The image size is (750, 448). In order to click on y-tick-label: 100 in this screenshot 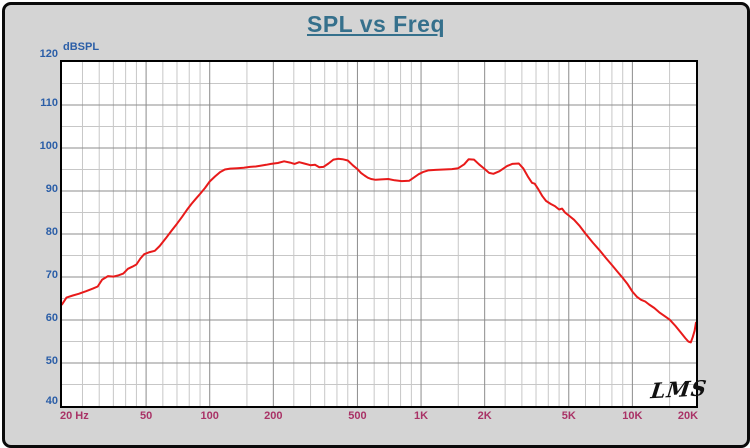, I will do `click(48, 146)`.